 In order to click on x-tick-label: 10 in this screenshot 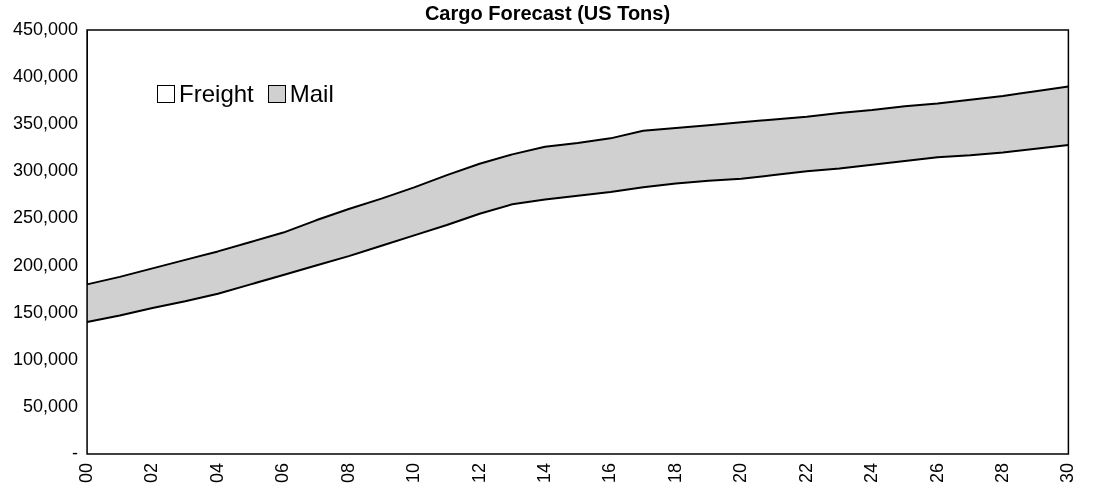, I will do `click(413, 473)`.